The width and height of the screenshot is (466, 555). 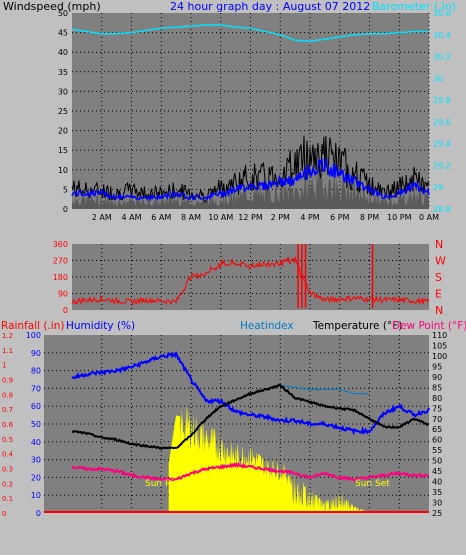 What do you see at coordinates (36, 353) in the screenshot?
I see `humidity-y-tick-label: 90` at bounding box center [36, 353].